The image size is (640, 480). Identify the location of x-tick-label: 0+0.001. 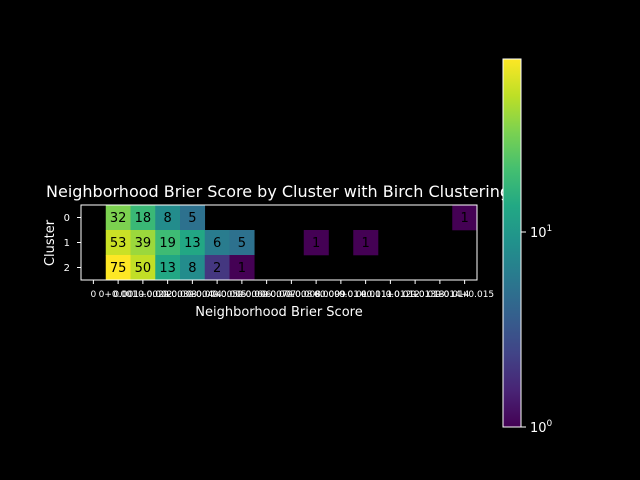
(118, 295).